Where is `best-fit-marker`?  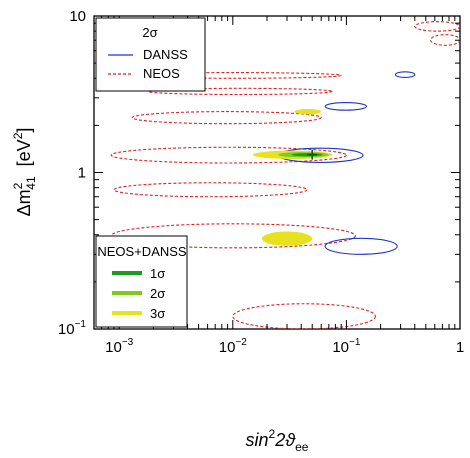
best-fit-marker is located at coordinates (312, 154).